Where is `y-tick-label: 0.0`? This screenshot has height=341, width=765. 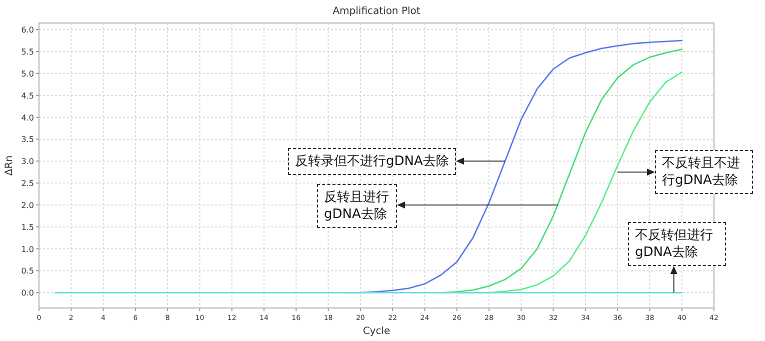
y-tick-label: 0.0 is located at coordinates (27, 293).